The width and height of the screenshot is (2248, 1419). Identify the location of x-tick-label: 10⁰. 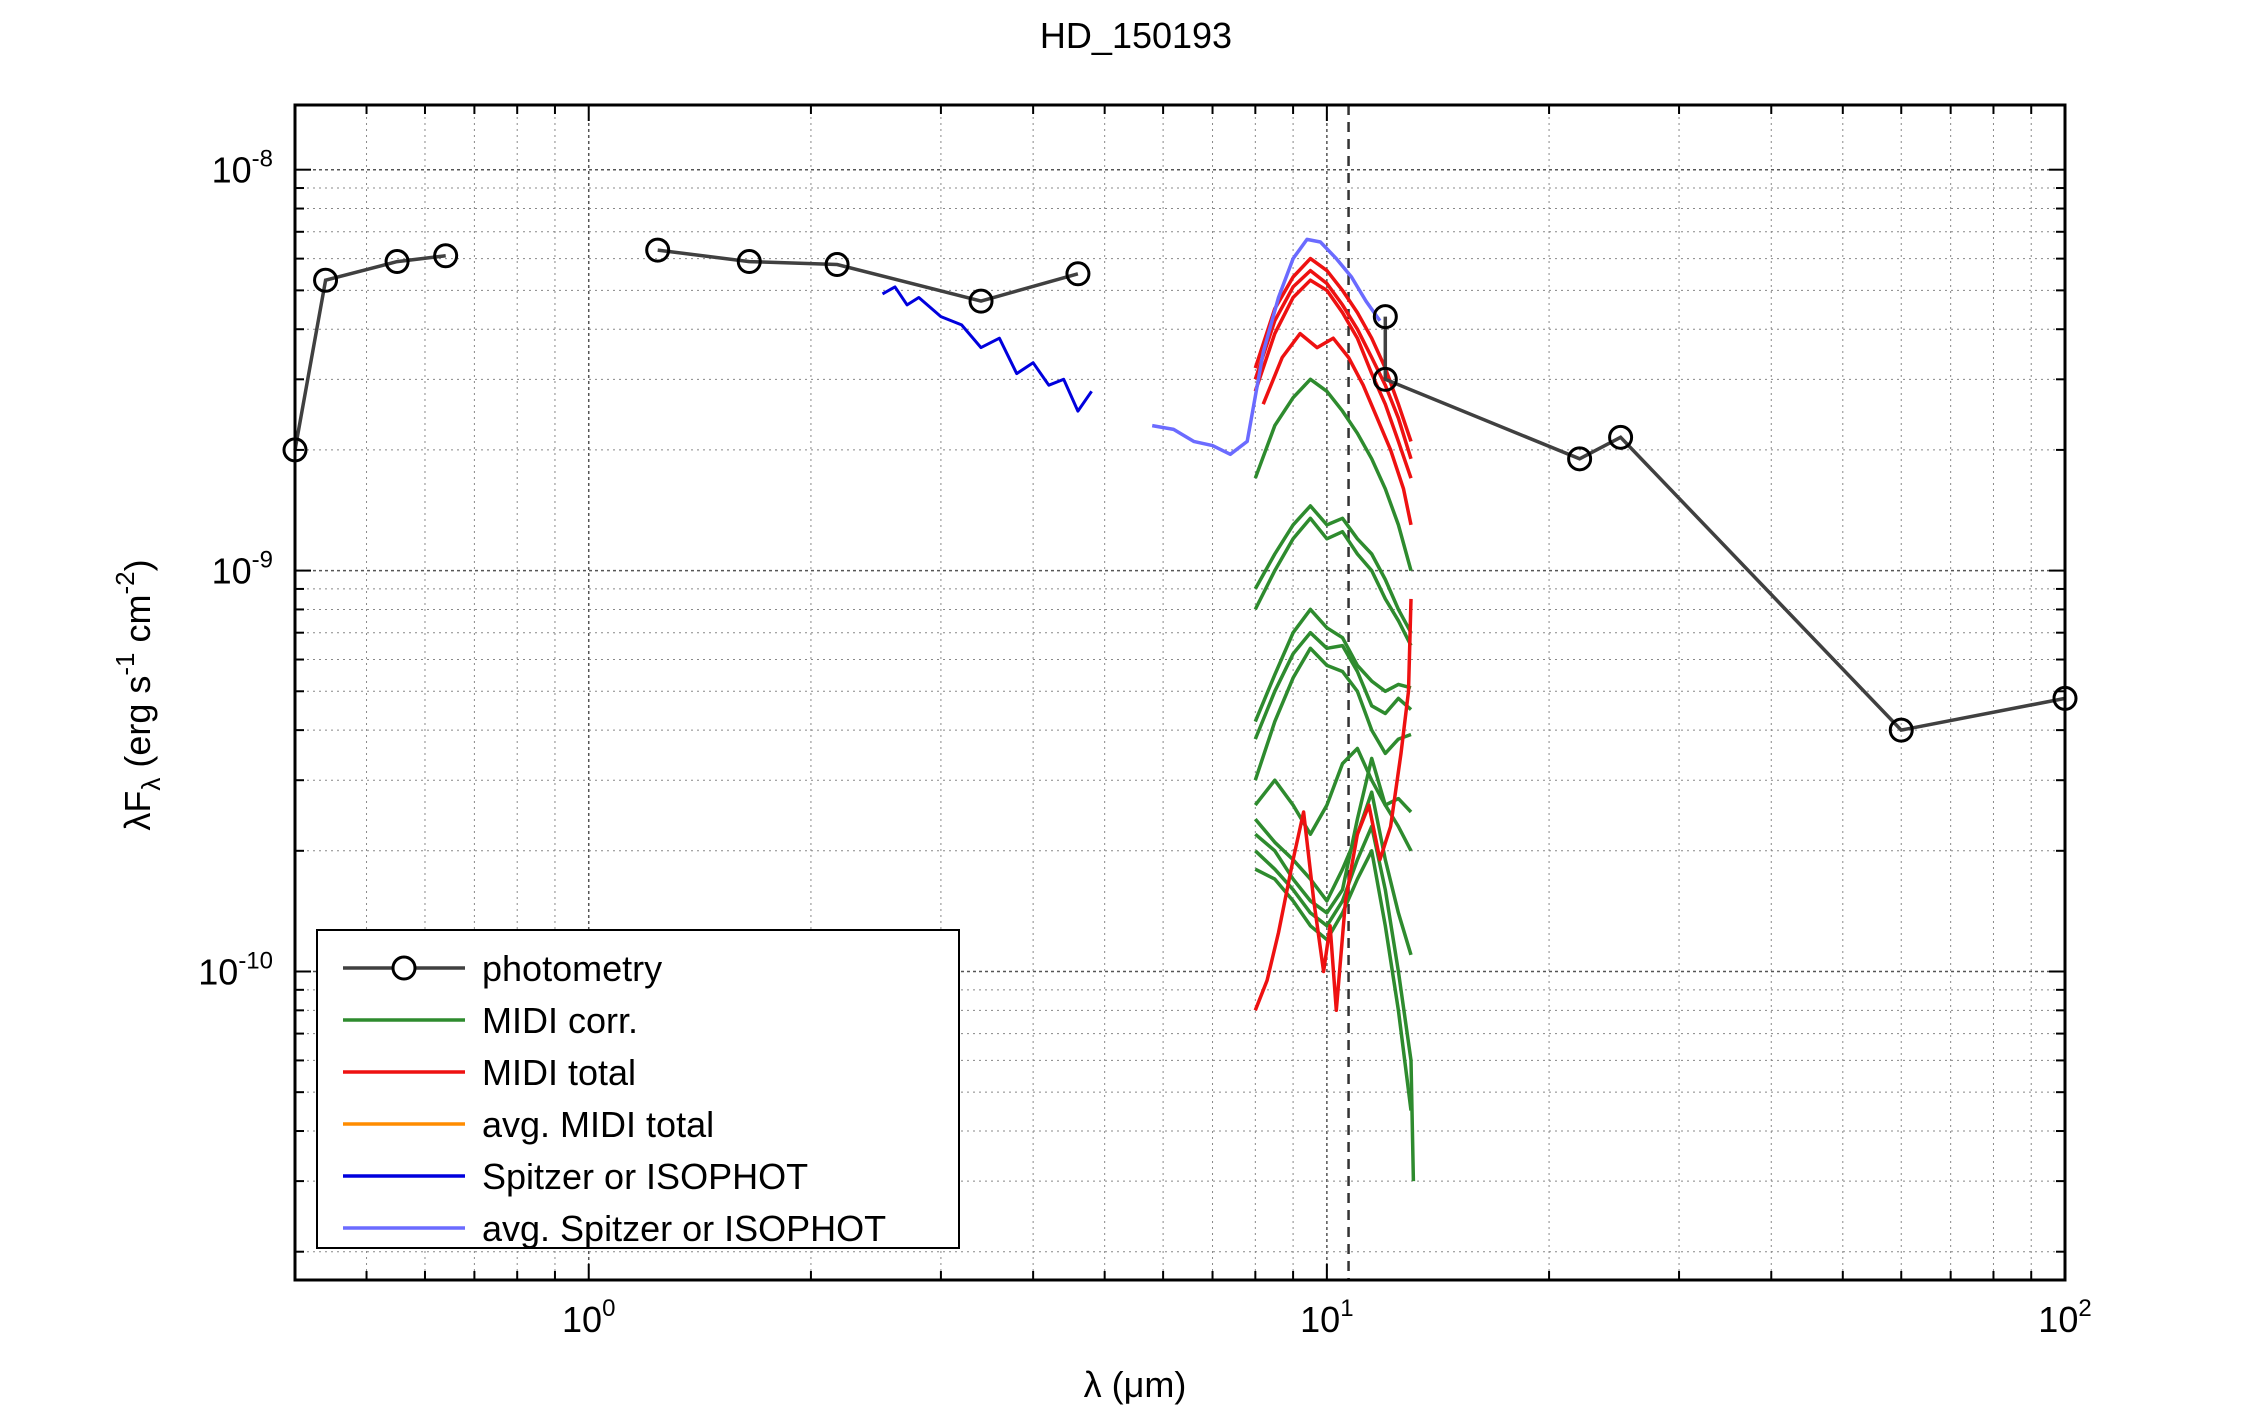
(588, 1317).